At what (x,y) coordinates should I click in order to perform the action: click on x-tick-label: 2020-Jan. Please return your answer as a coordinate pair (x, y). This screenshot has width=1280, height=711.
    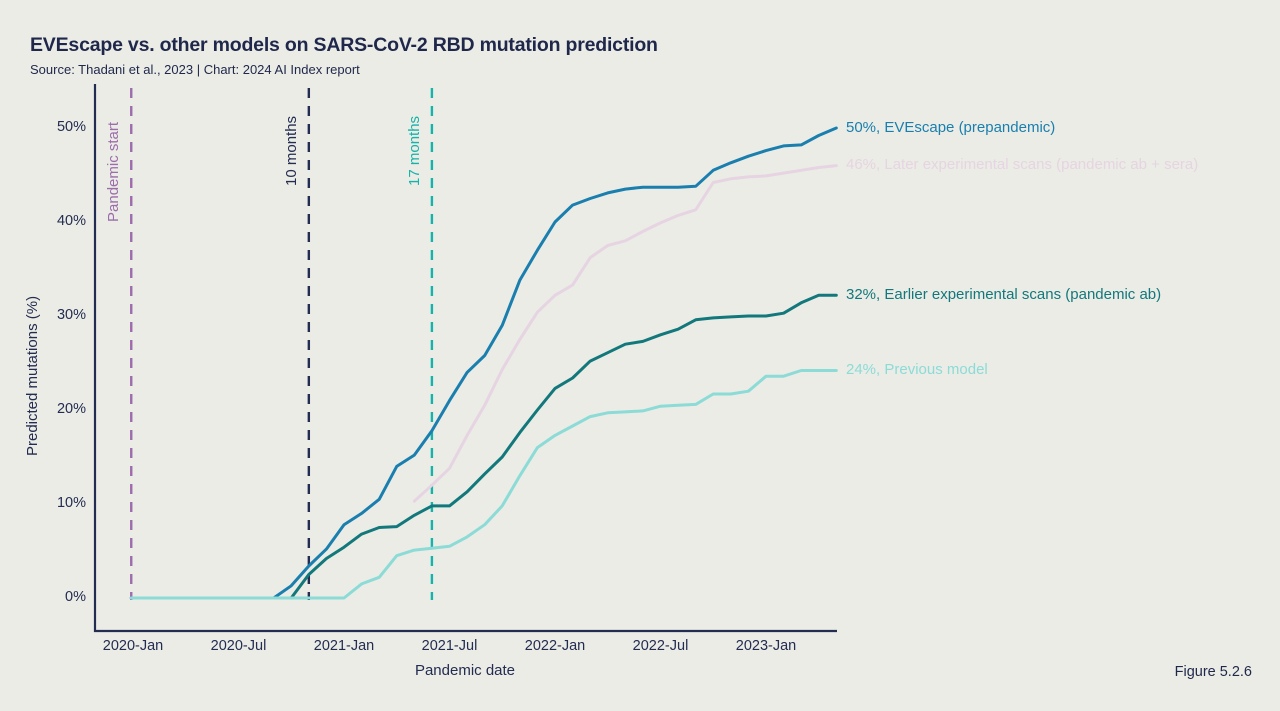
    Looking at the image, I should click on (133, 646).